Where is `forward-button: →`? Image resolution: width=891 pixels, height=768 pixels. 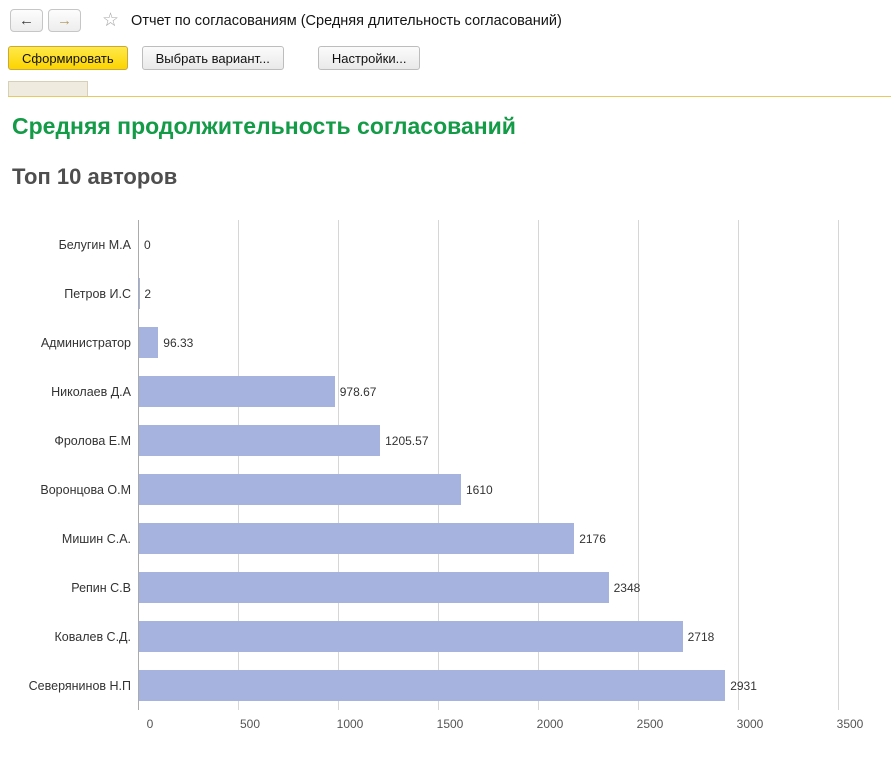
forward-button: → is located at coordinates (64, 20).